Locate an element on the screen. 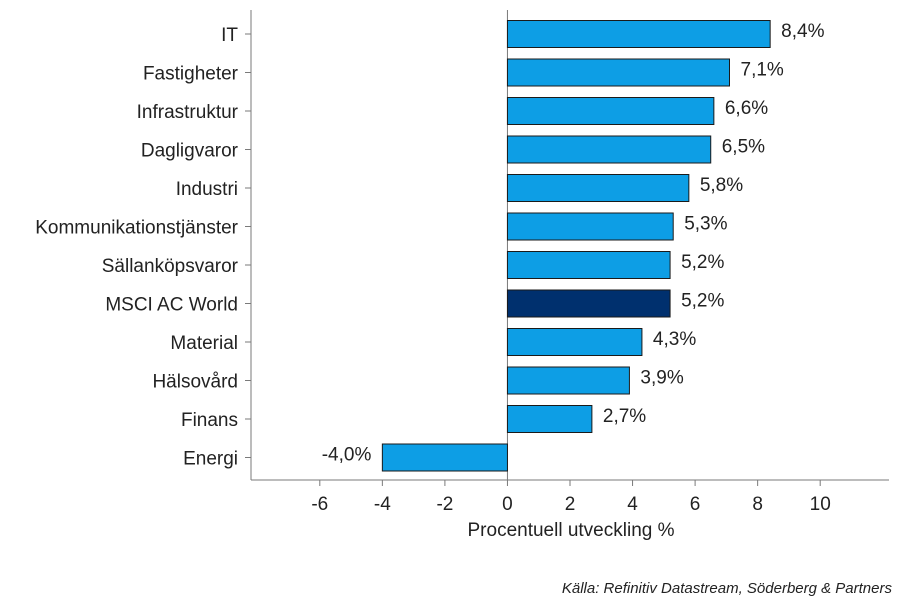 The width and height of the screenshot is (900, 604). category-label: Finans is located at coordinates (209, 420).